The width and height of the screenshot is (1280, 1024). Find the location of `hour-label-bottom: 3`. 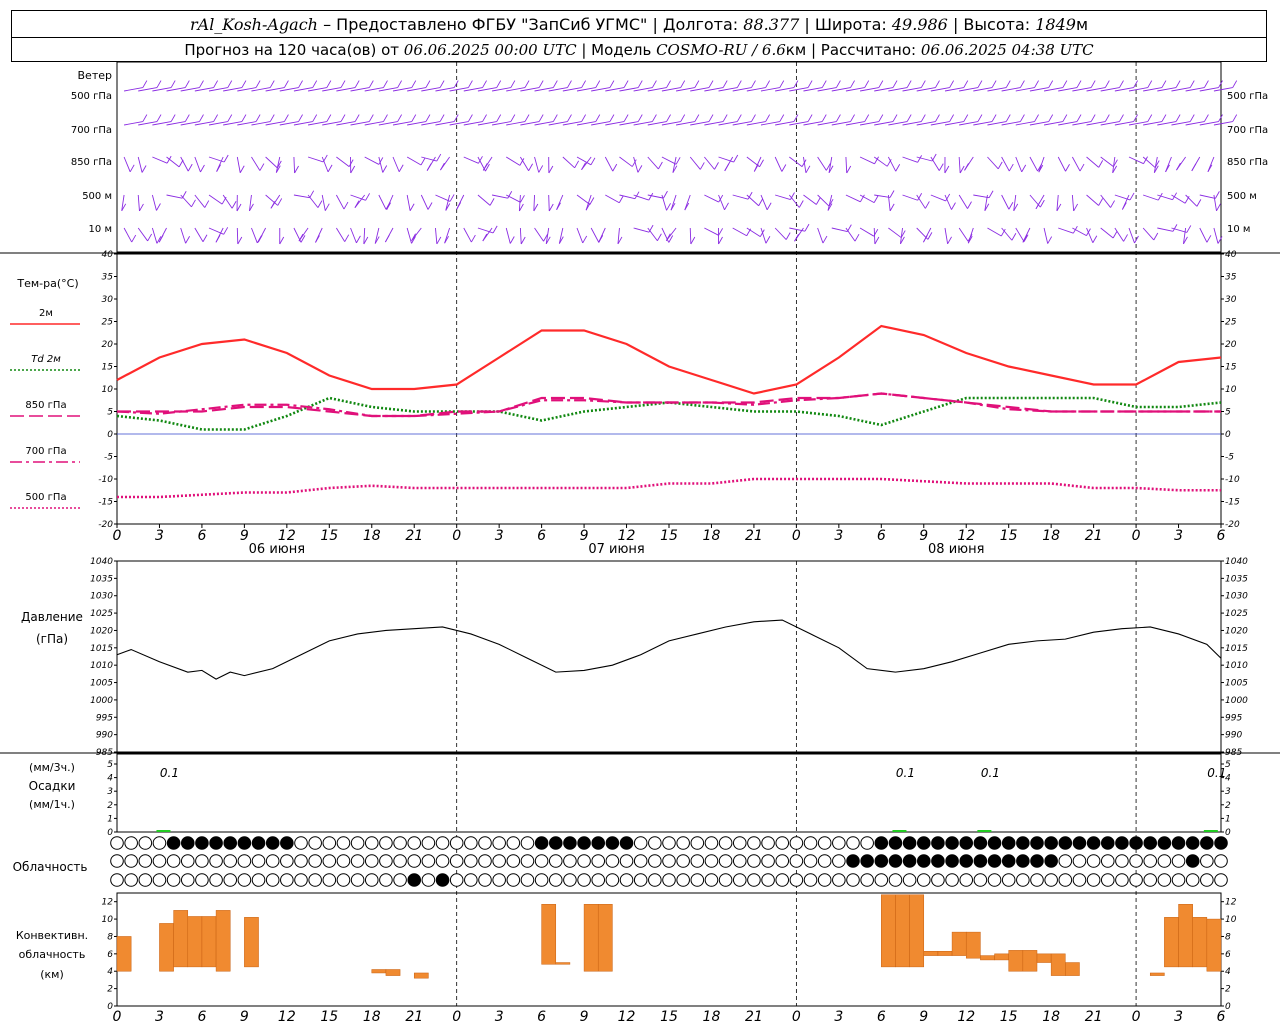

hour-label-bottom: 3 is located at coordinates (1178, 1016).